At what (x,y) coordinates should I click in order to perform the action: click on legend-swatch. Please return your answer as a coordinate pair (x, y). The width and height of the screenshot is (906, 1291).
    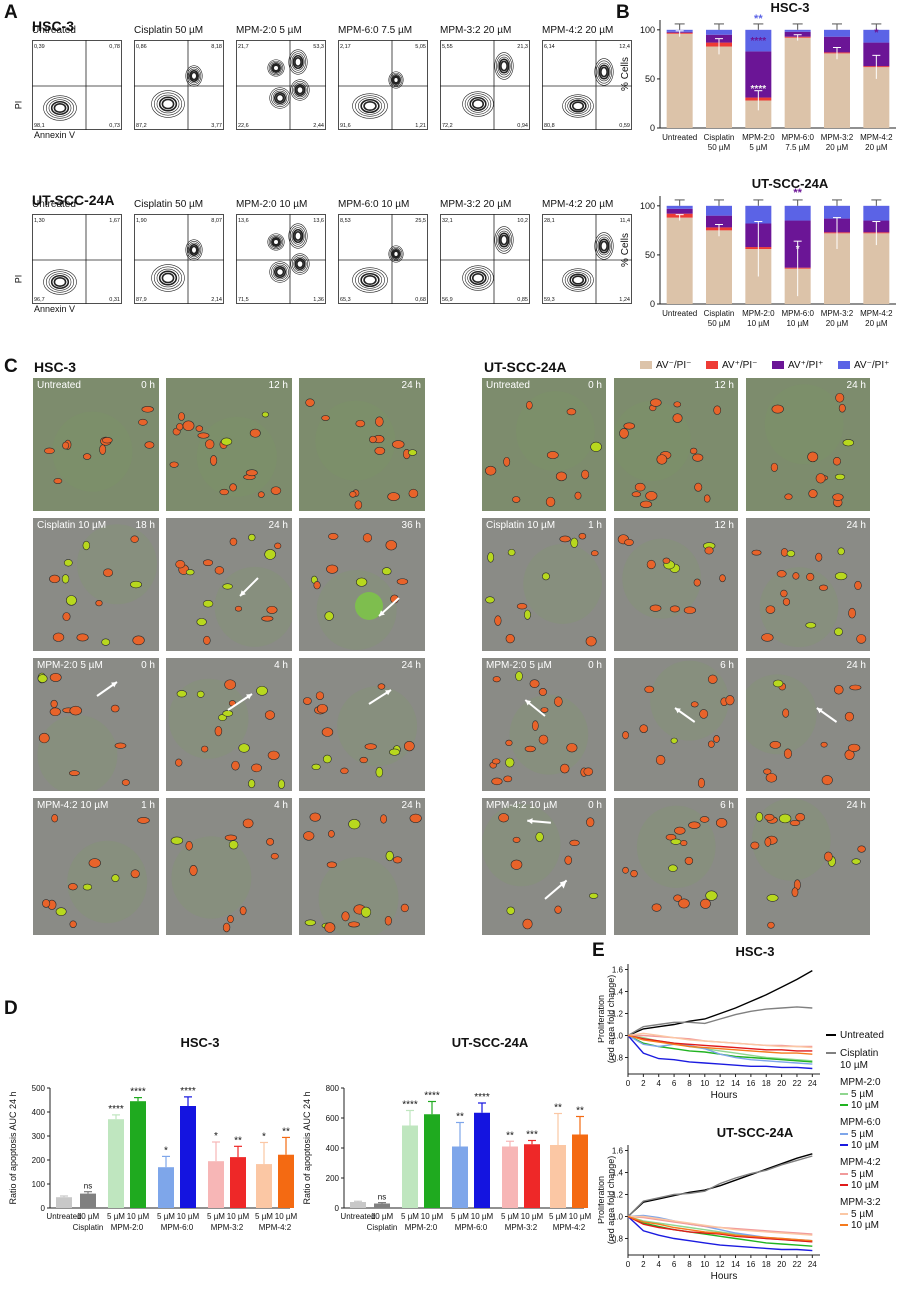
    Looking at the image, I should click on (778, 365).